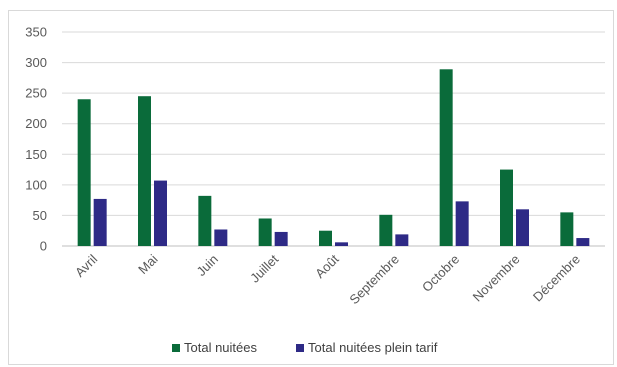 The width and height of the screenshot is (617, 367). I want to click on legend-label-1: Total nuitées plein tarif, so click(373, 347).